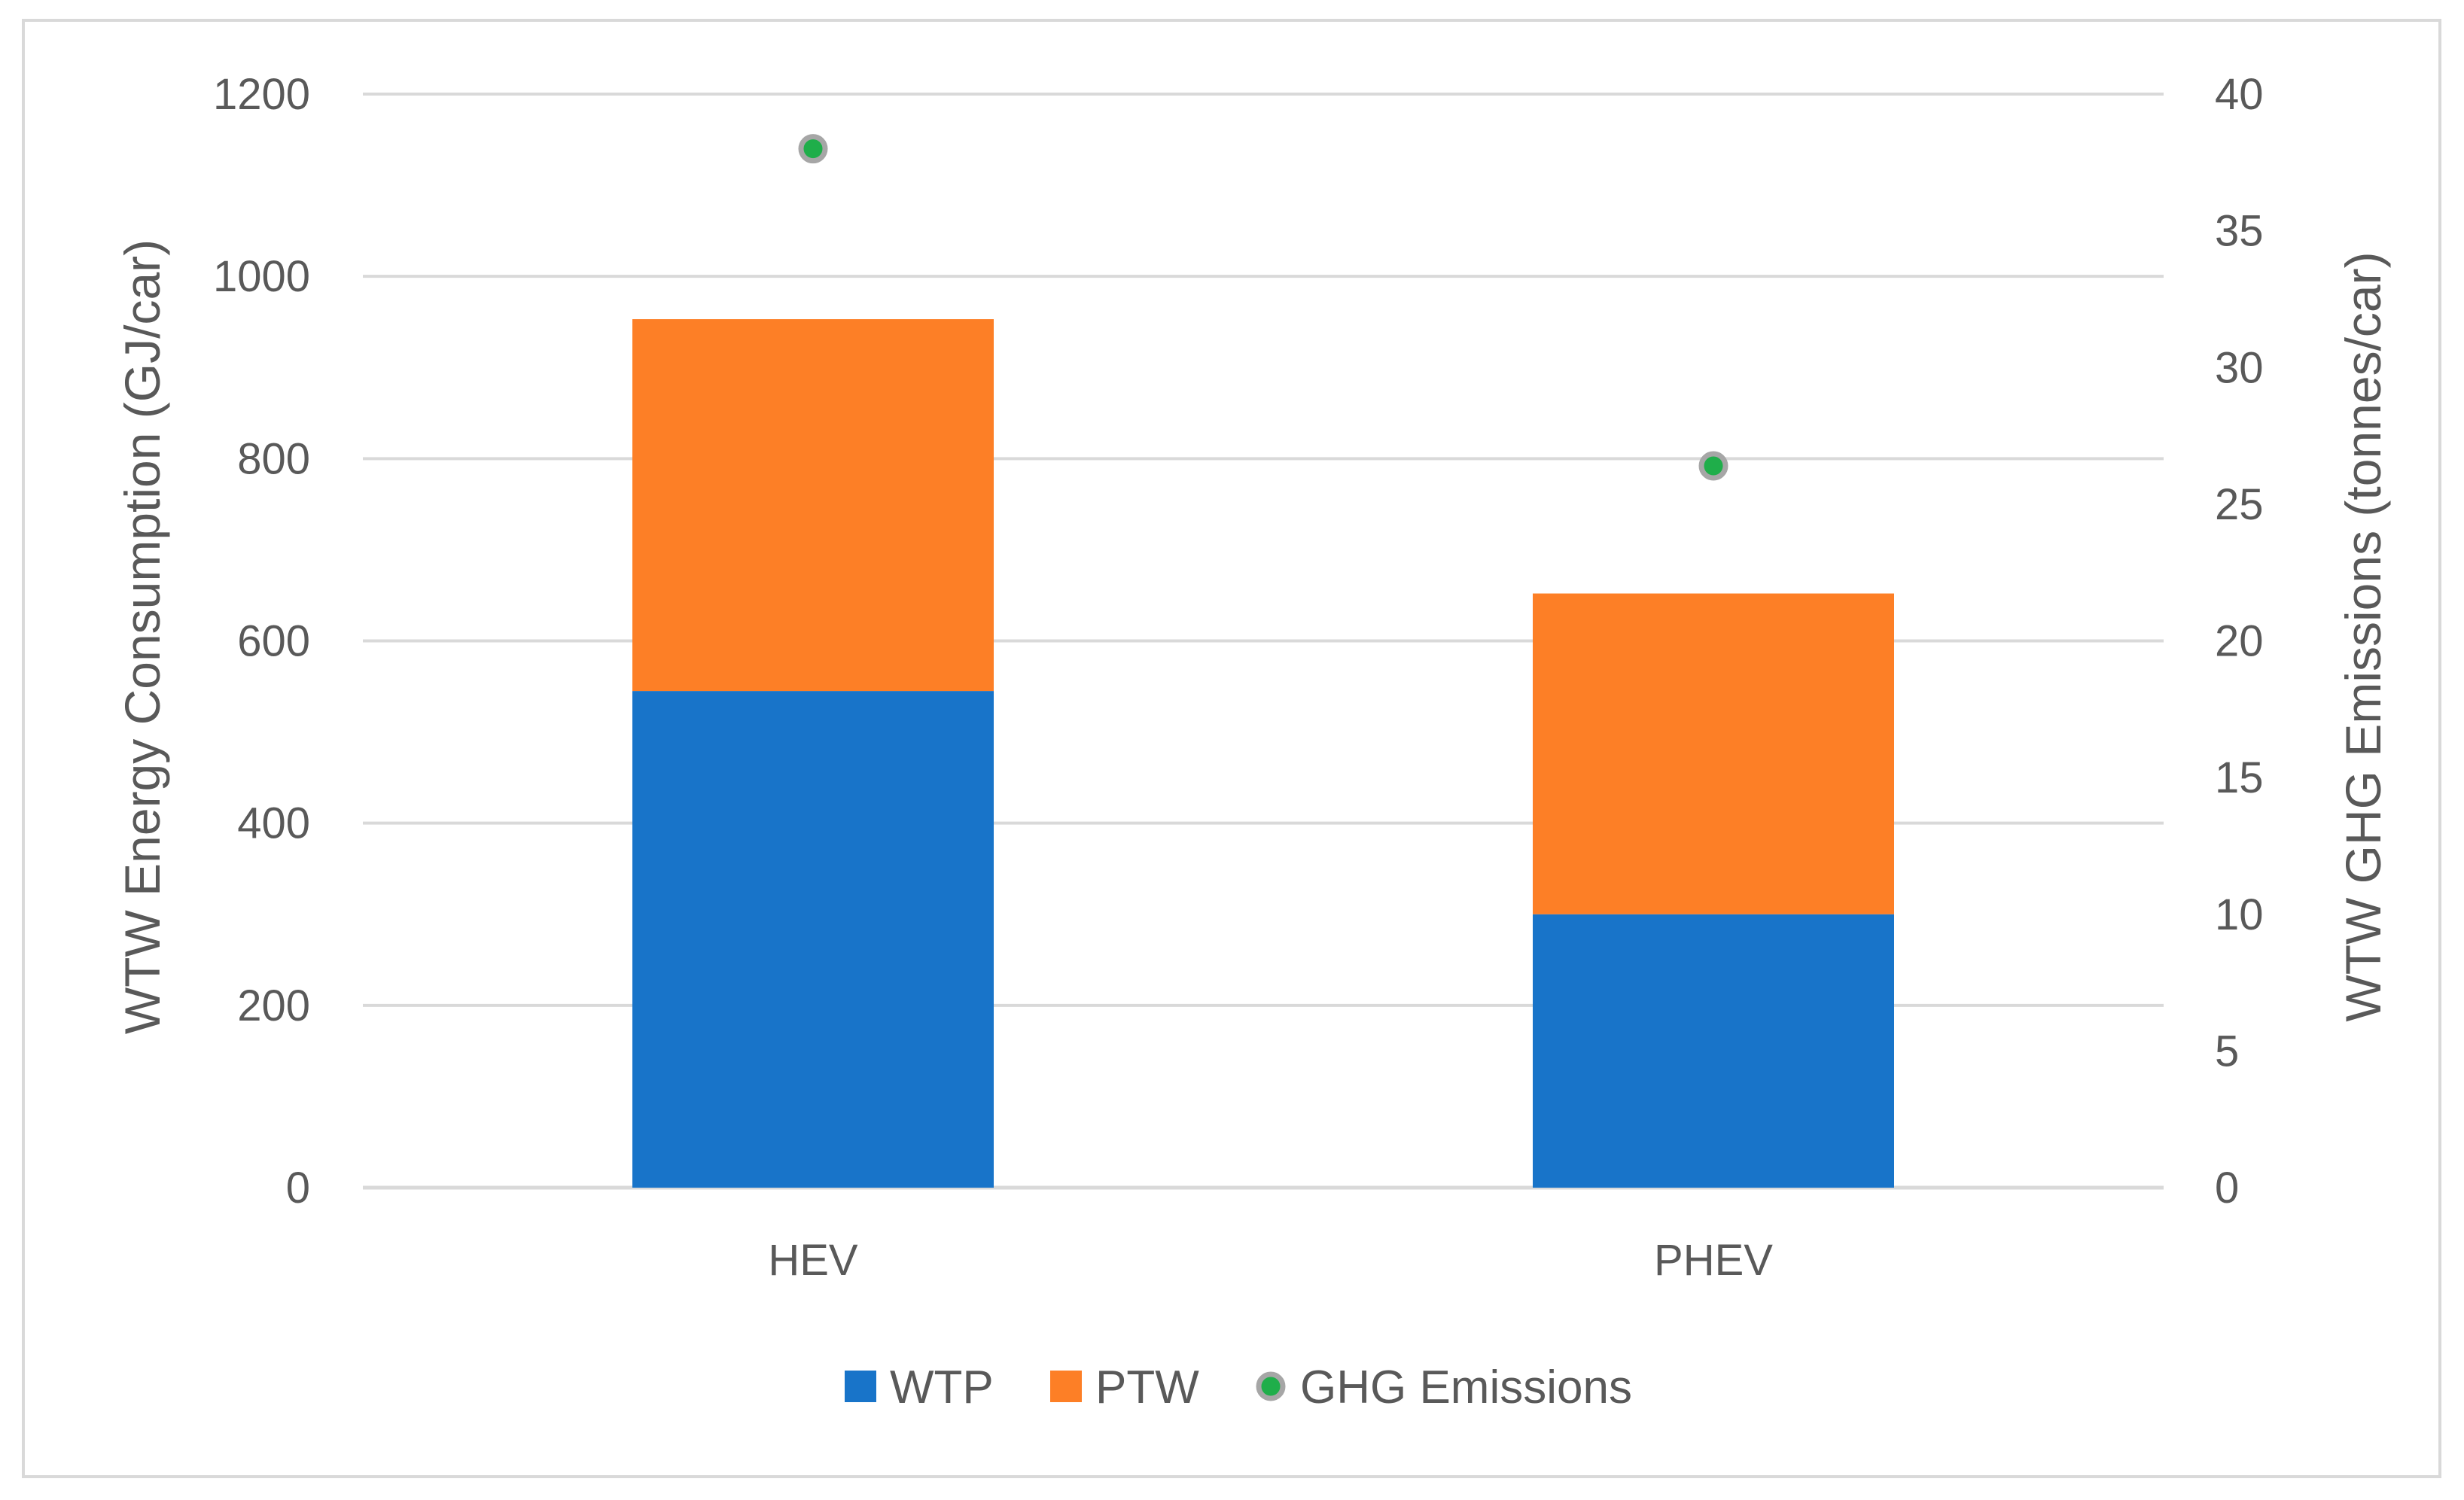 This screenshot has width=2464, height=1500. Describe the element at coordinates (1713, 1051) in the screenshot. I see `bar-wtp-phev` at that location.